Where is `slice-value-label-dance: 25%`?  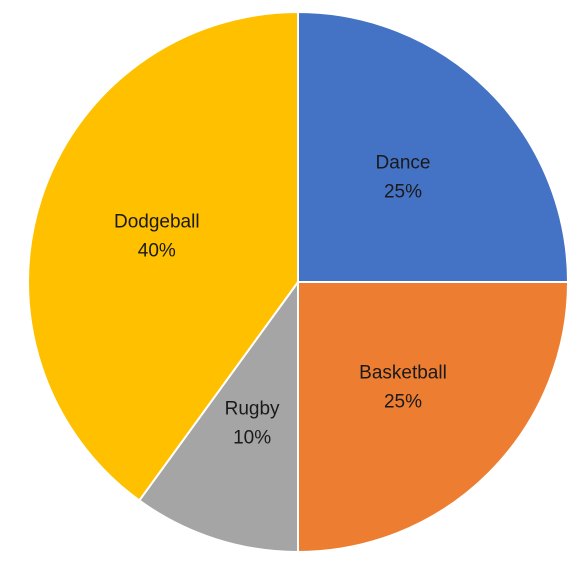
slice-value-label-dance: 25% is located at coordinates (403, 192).